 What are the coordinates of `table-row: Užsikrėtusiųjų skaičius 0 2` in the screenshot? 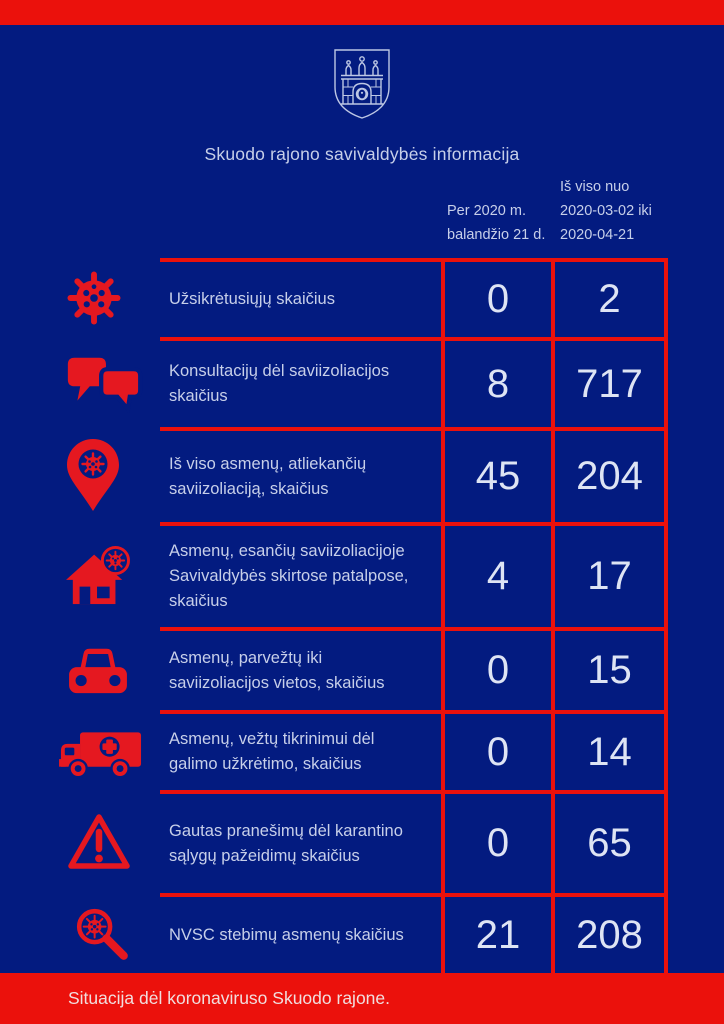 It's located at (365, 297).